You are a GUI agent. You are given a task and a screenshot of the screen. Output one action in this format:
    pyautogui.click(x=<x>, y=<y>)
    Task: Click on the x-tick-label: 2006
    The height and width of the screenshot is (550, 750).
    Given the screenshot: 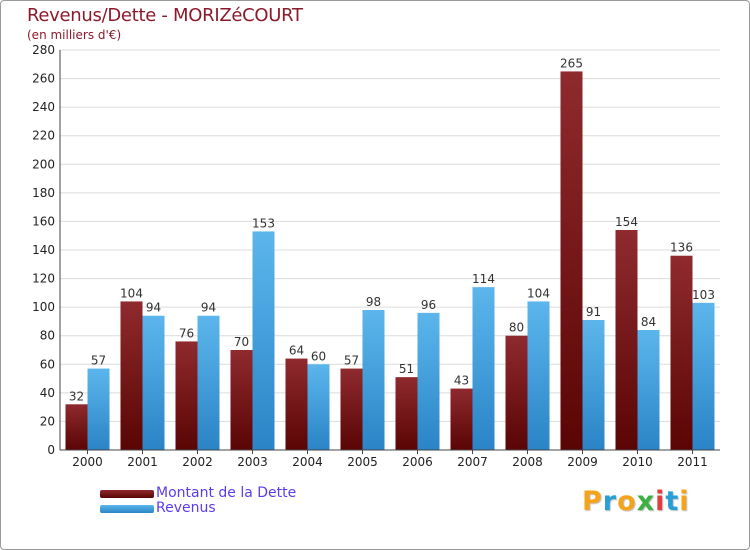 What is the action you would take?
    pyautogui.click(x=417, y=462)
    